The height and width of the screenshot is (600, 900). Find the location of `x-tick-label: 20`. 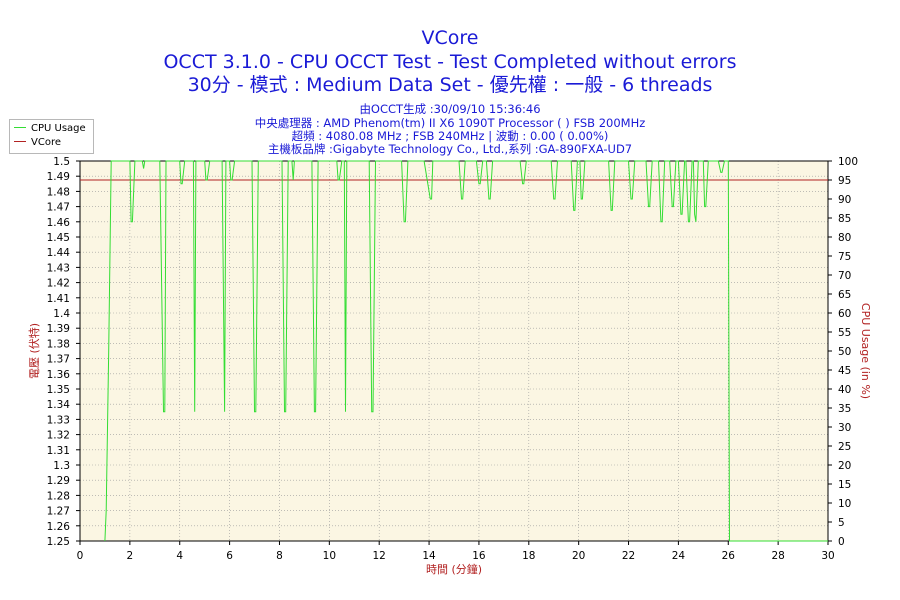

x-tick-label: 20 is located at coordinates (578, 556).